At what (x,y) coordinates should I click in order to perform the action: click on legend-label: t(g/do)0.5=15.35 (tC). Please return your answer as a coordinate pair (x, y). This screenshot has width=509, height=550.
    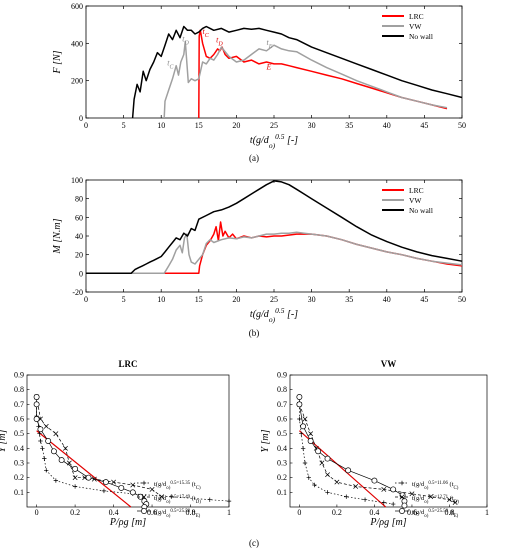
    Looking at the image, I should click on (177, 486).